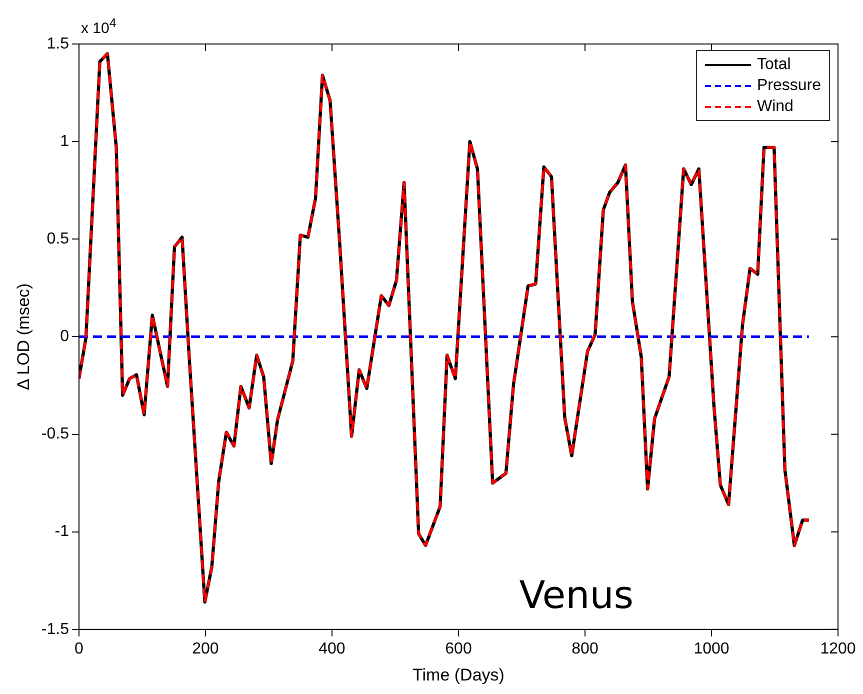  I want to click on y-tick-label: -1, so click(62, 531).